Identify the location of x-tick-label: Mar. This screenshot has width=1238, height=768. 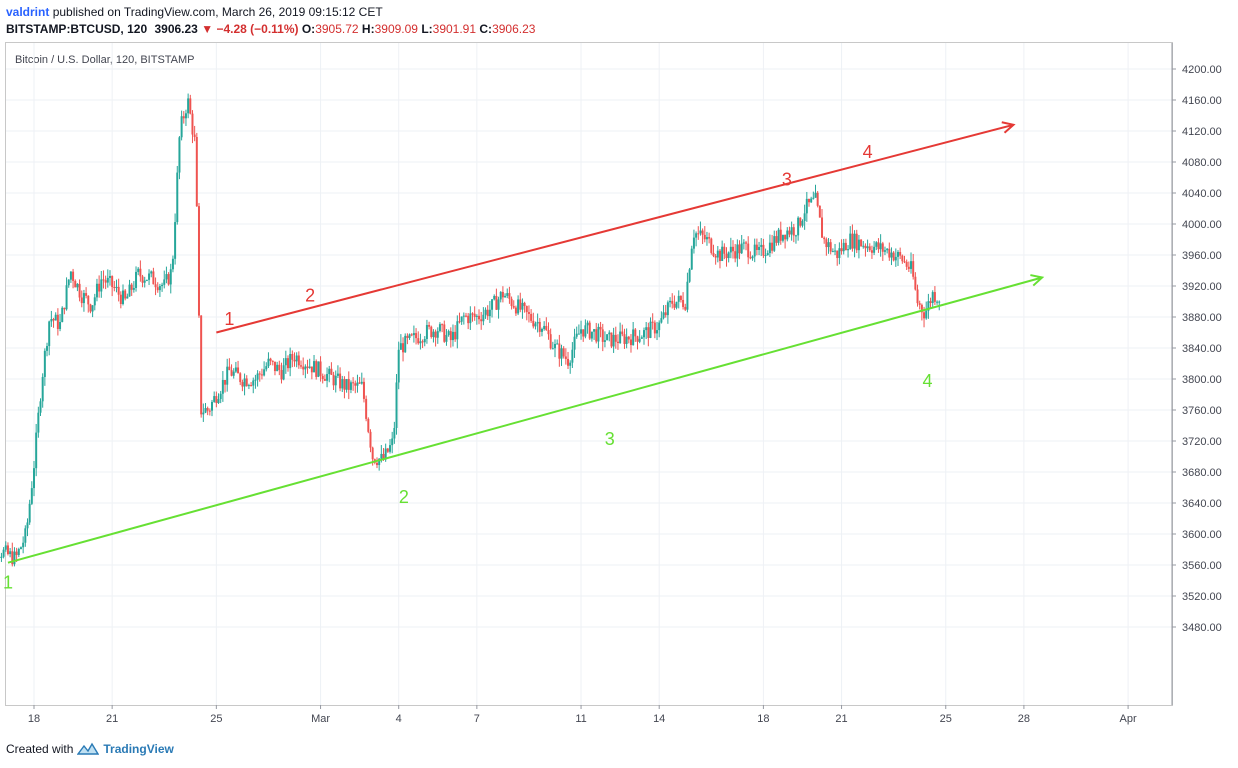
(320, 719).